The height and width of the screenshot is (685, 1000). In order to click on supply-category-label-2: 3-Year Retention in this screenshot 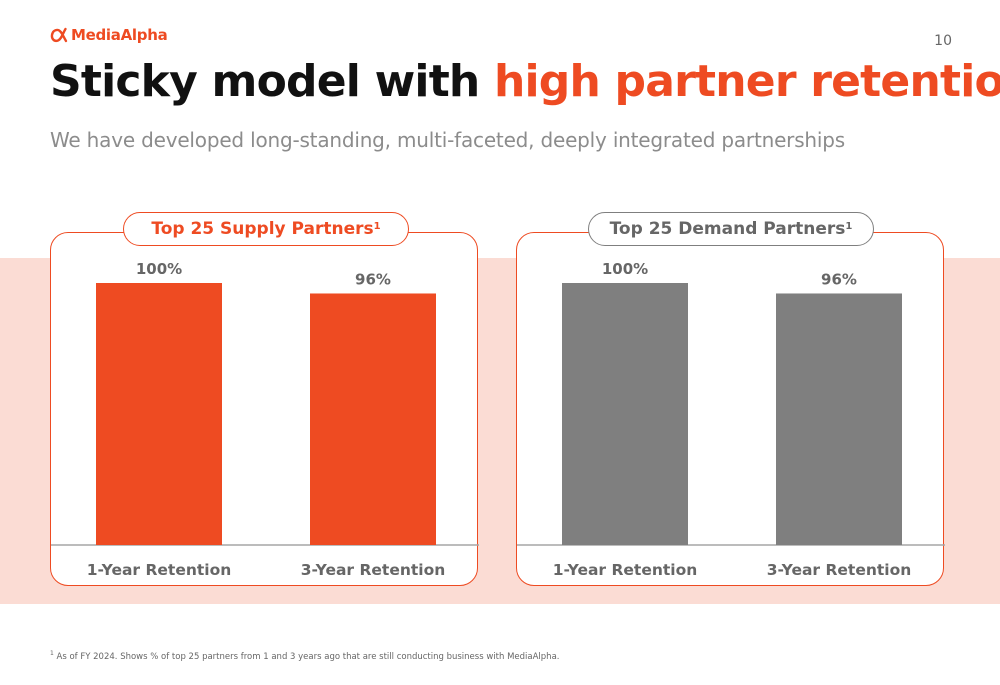, I will do `click(373, 570)`.